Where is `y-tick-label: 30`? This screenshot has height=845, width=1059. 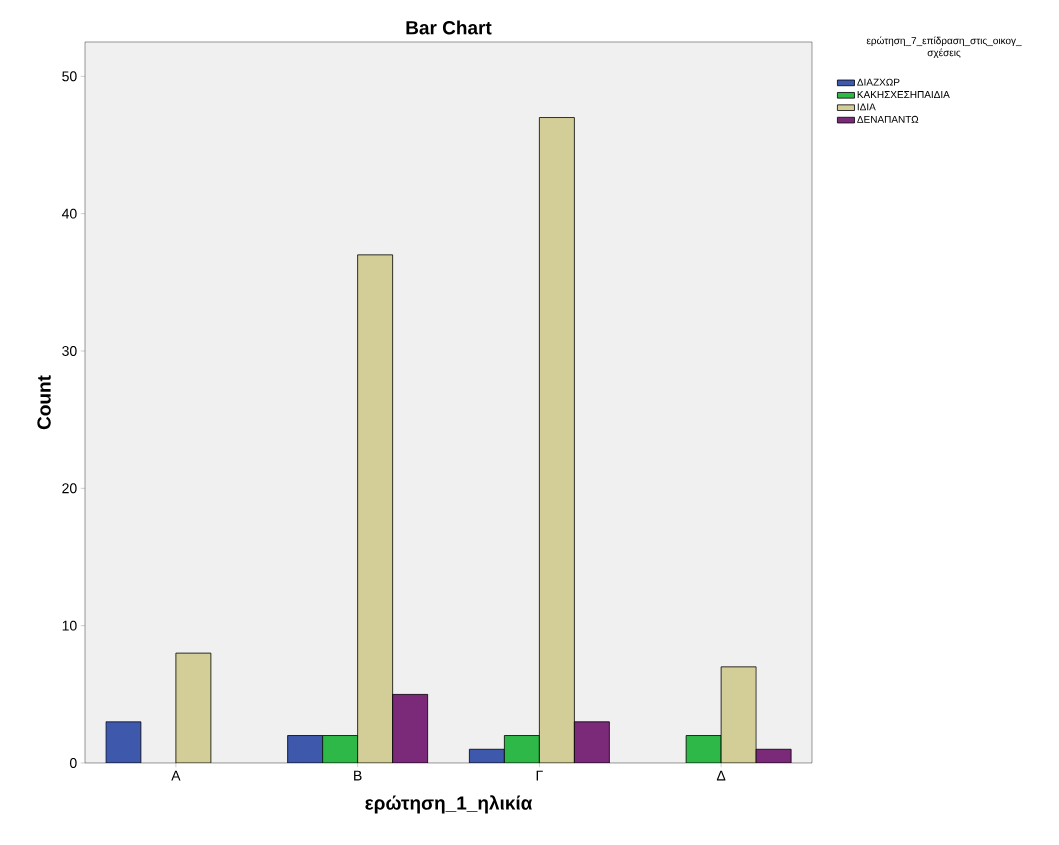 y-tick-label: 30 is located at coordinates (69, 351).